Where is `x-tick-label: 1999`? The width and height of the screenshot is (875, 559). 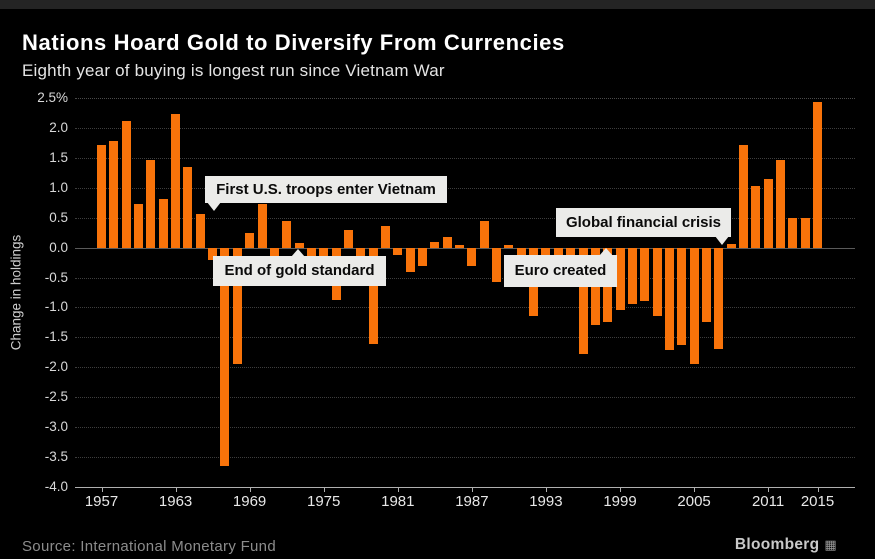
x-tick-label: 1999 is located at coordinates (620, 501).